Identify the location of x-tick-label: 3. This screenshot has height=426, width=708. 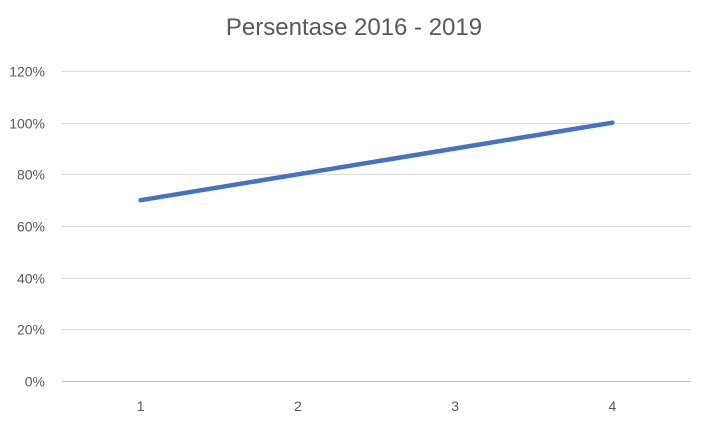
(455, 406).